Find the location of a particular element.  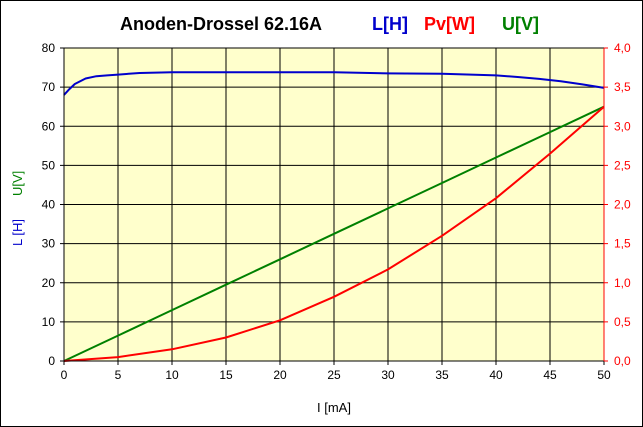

y-left-tick-label: 20 is located at coordinates (49, 283).